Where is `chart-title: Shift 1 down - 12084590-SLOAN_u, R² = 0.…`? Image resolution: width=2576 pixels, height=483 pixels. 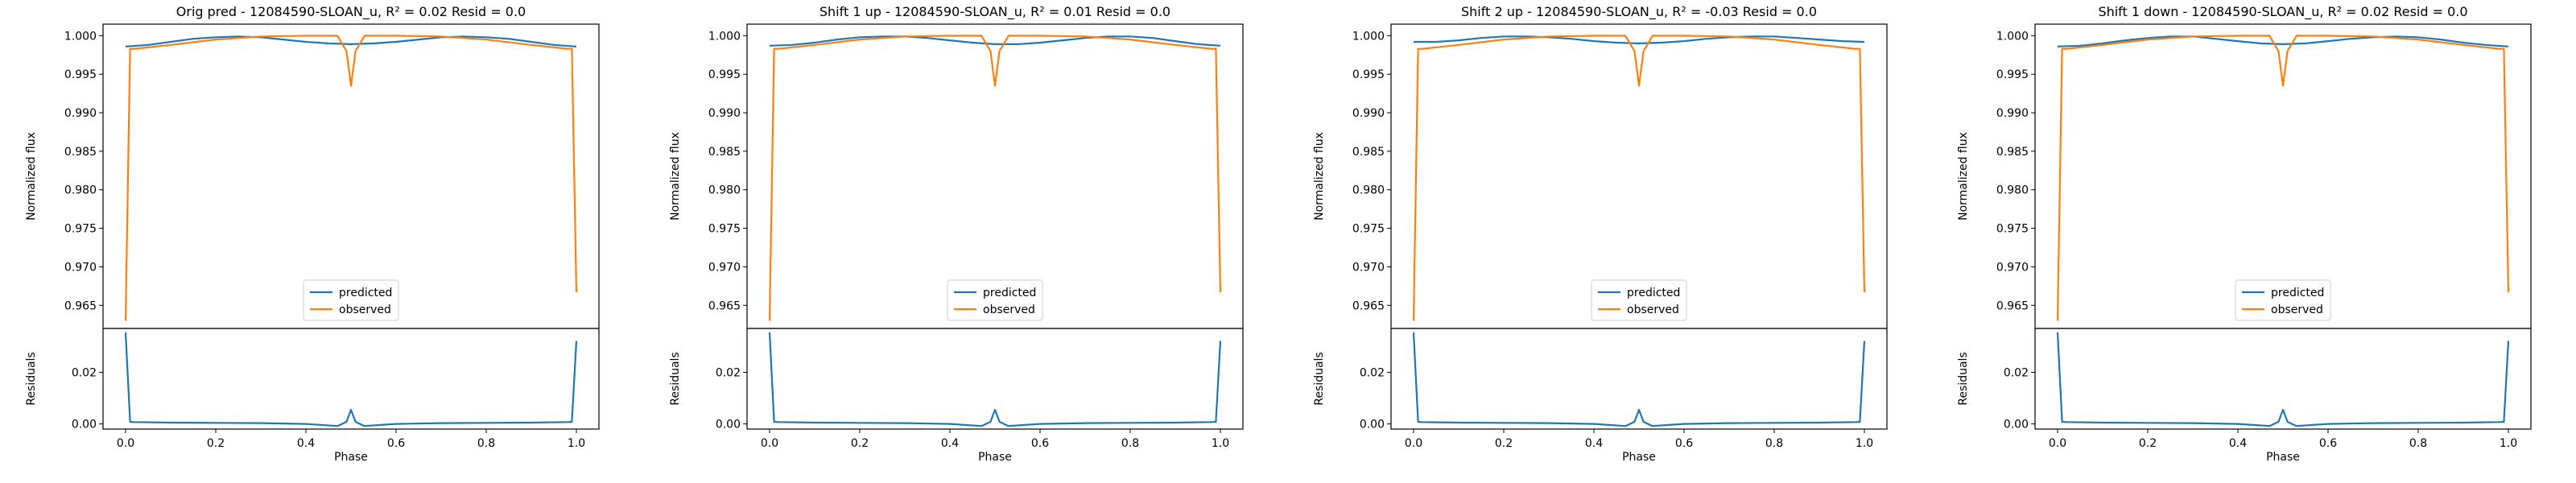 chart-title: Shift 1 down - 12084590-SLOAN_u, R² = 0.… is located at coordinates (2282, 12).